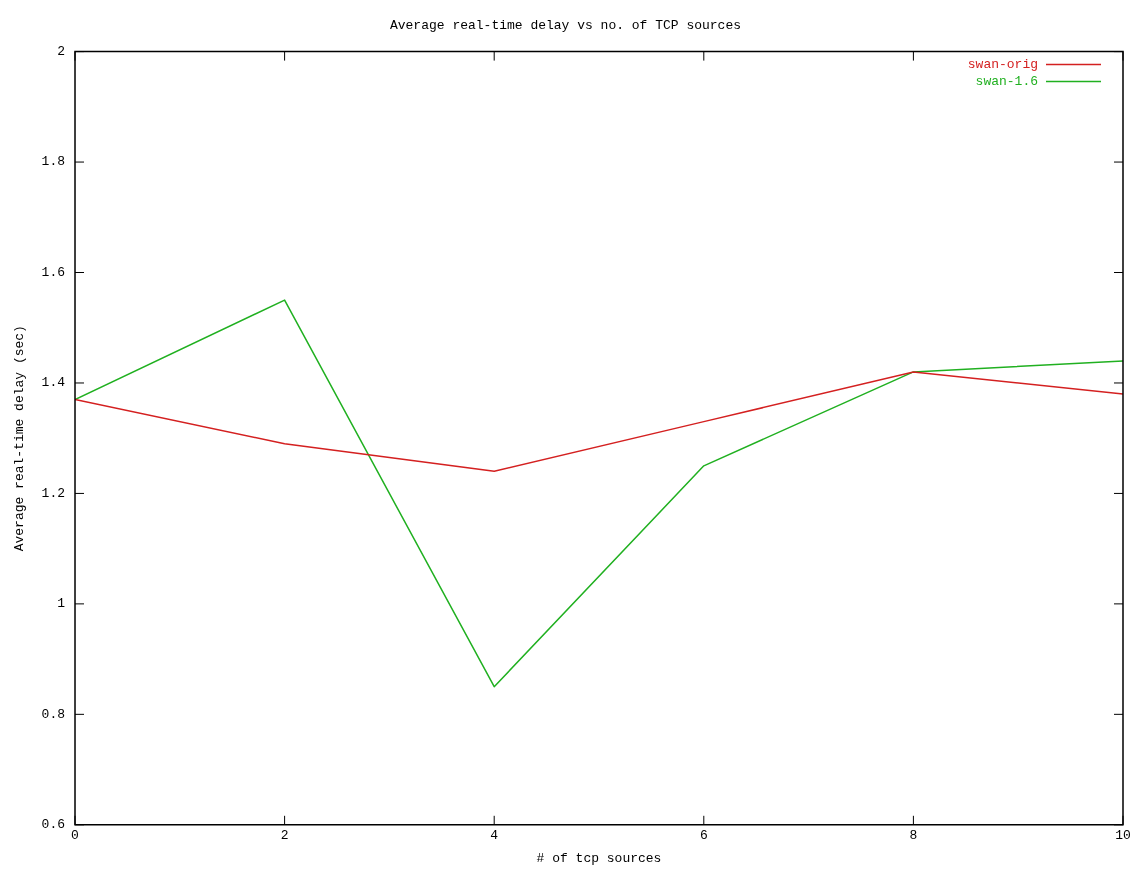 The width and height of the screenshot is (1145, 878). I want to click on y-tick-label: 1.6, so click(53, 272).